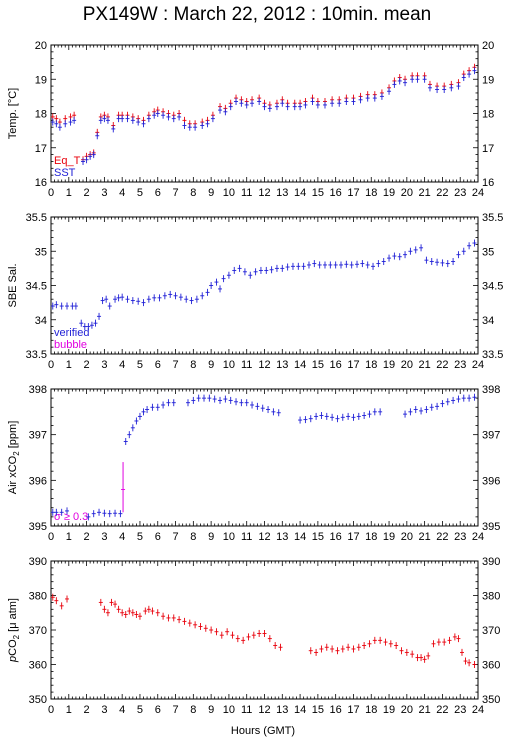  I want to click on series-pco2, so click(263, 630).